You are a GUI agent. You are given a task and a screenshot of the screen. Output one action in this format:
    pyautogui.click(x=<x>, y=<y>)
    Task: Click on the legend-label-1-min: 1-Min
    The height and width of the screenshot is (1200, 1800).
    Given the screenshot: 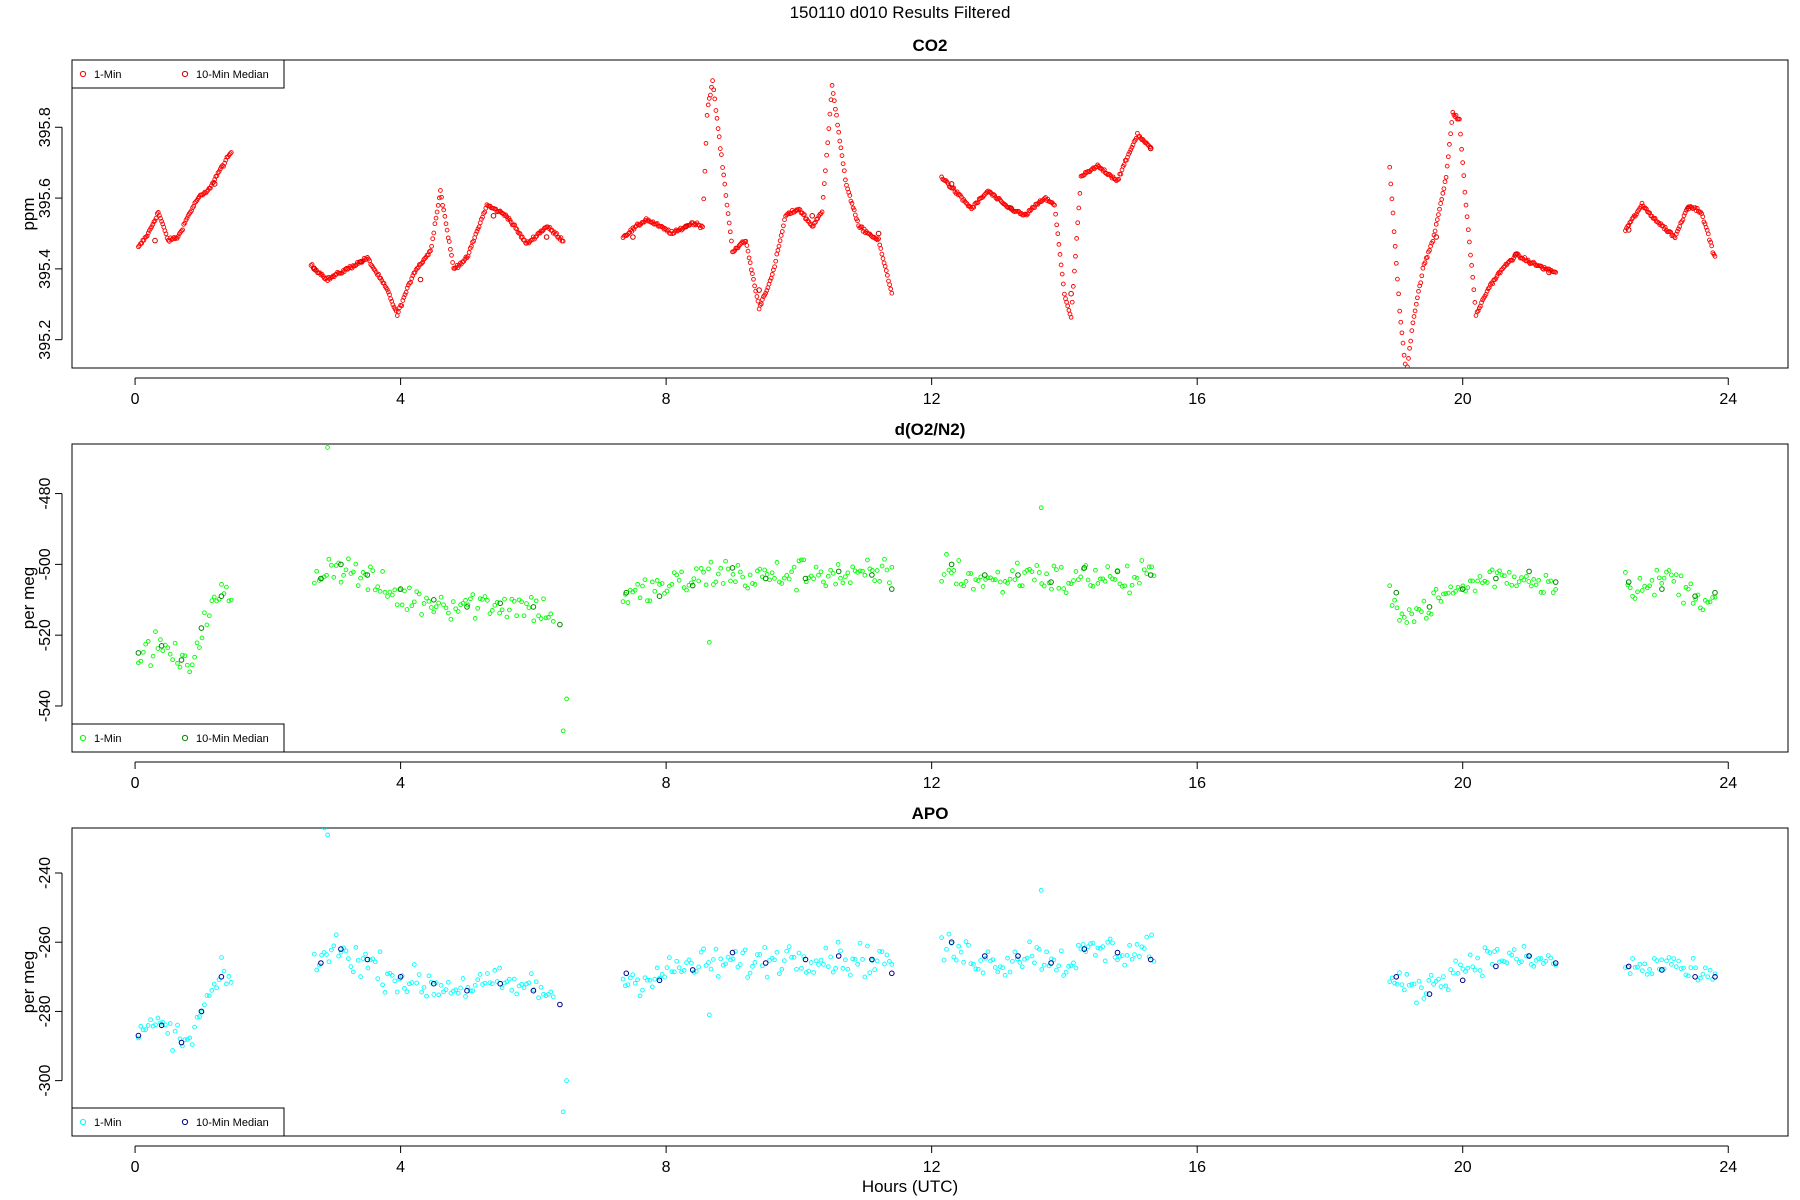 What is the action you would take?
    pyautogui.click(x=108, y=739)
    